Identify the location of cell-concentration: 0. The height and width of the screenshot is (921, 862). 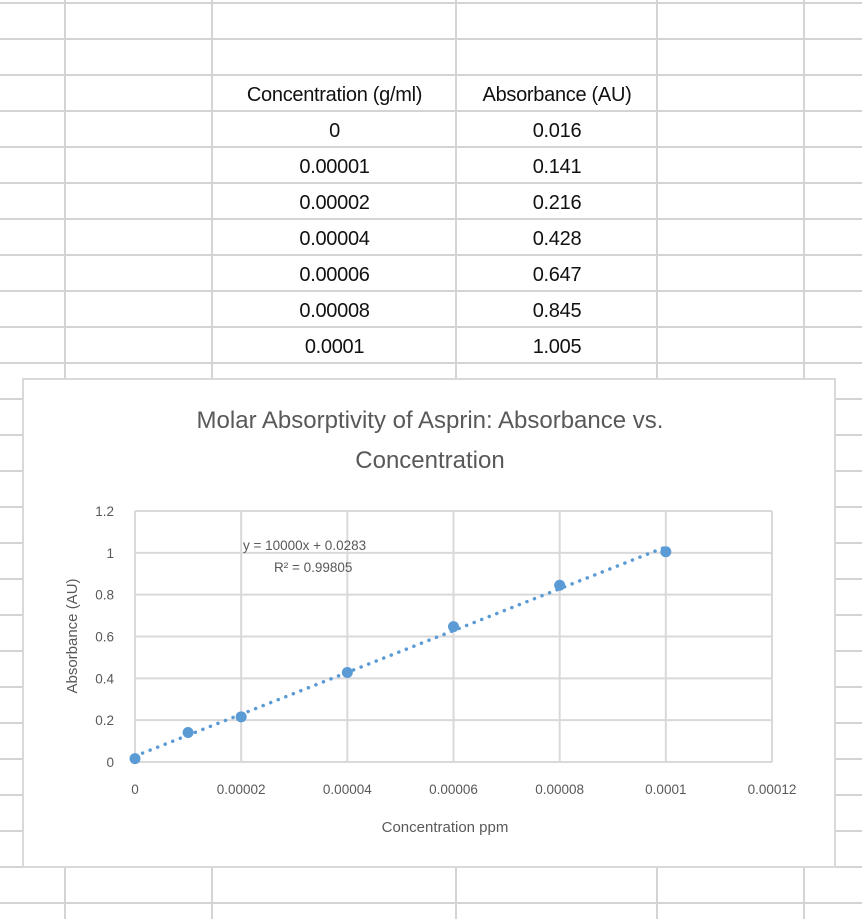
(334, 131).